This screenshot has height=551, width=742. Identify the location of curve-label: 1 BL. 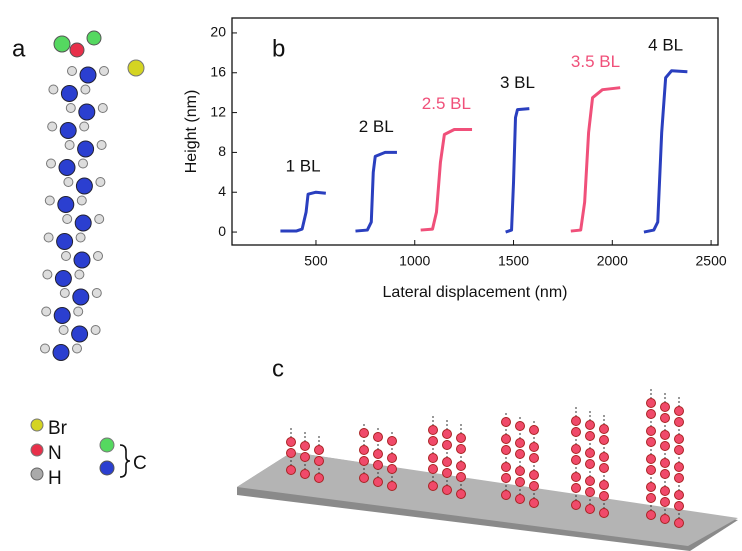
(303, 166).